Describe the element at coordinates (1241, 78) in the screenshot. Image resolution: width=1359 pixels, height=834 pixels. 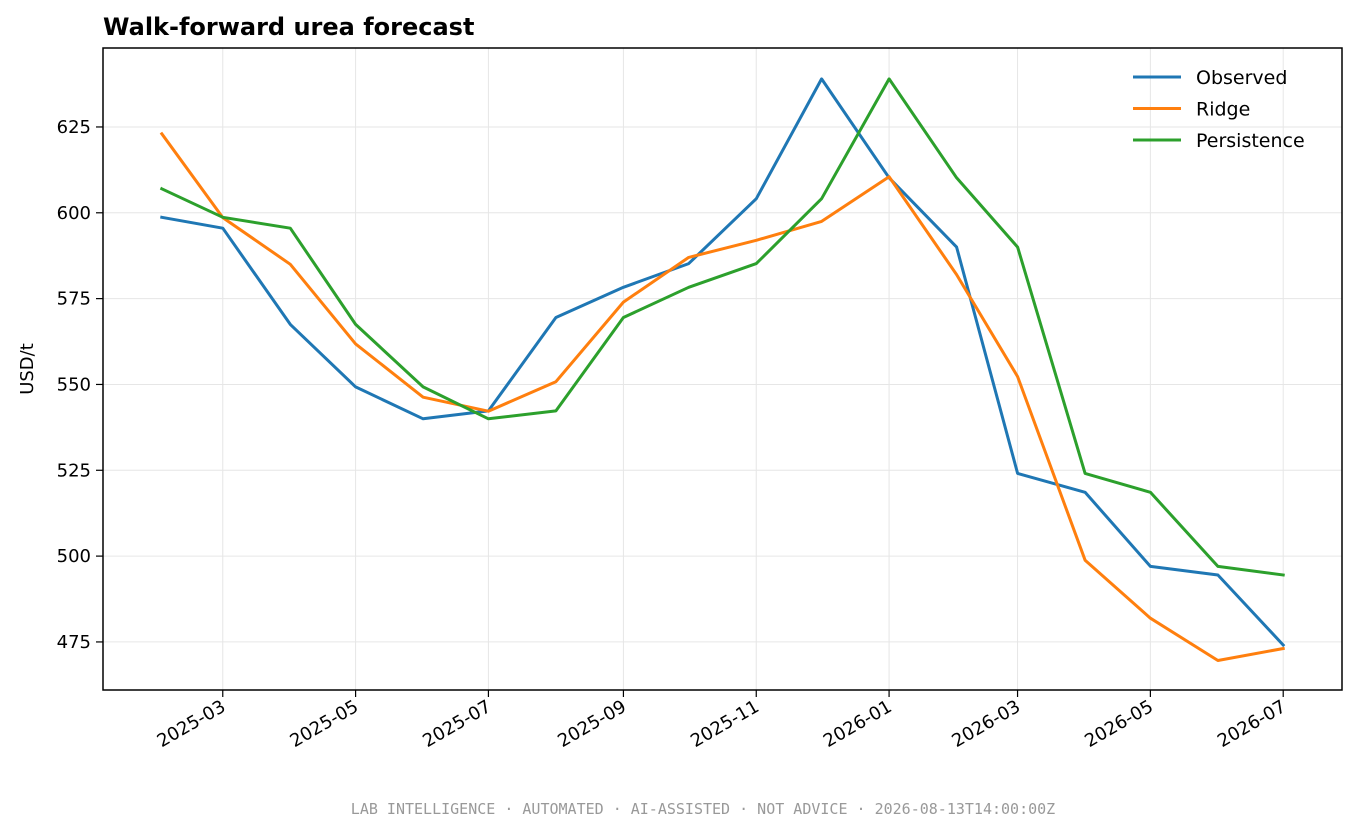
I see `legend-label: Observed` at that location.